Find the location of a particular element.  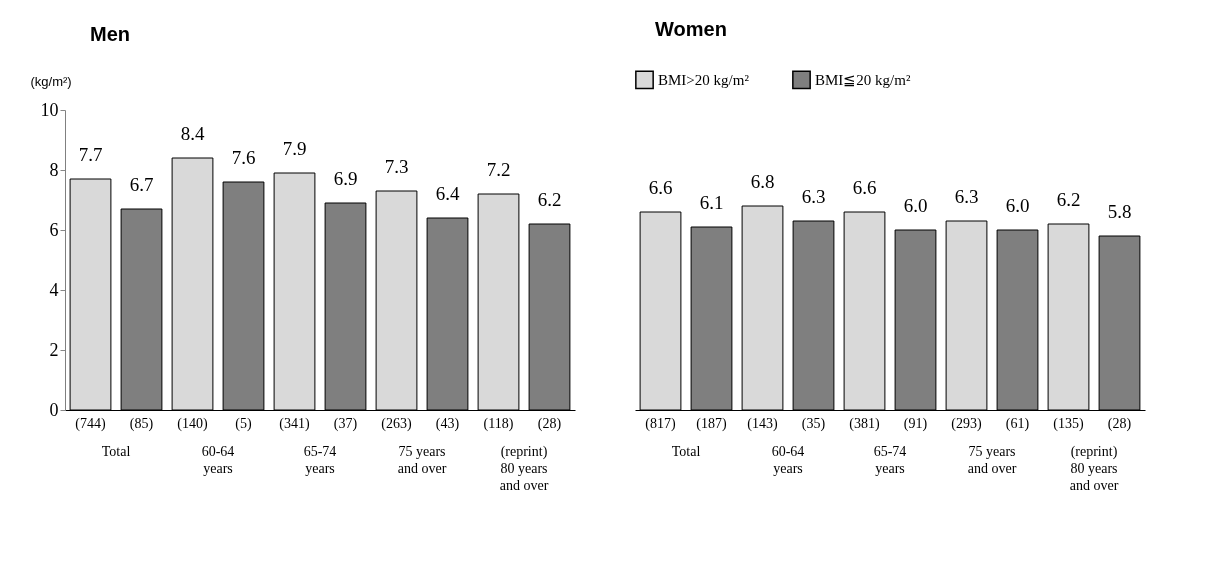

x-tick-label: (263) is located at coordinates (396, 423).